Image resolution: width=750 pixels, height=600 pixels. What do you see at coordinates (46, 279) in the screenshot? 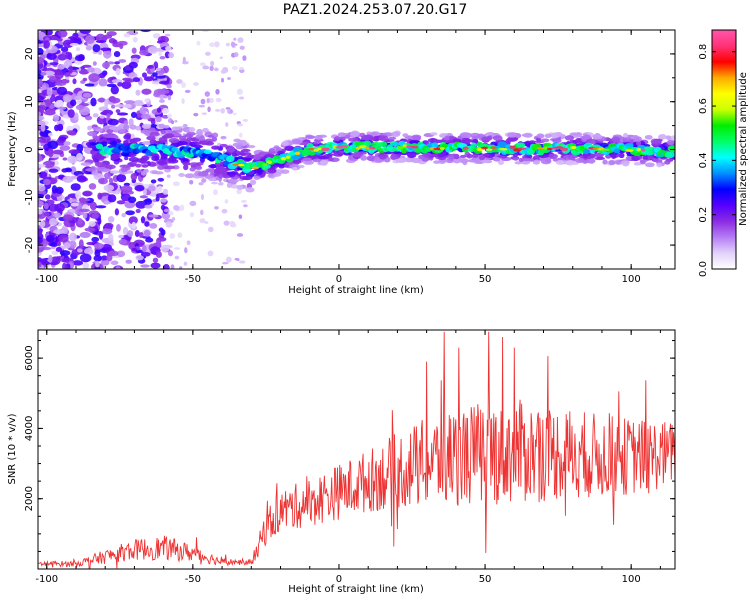
I see `spectrogram-x-tick-label: -100` at bounding box center [46, 279].